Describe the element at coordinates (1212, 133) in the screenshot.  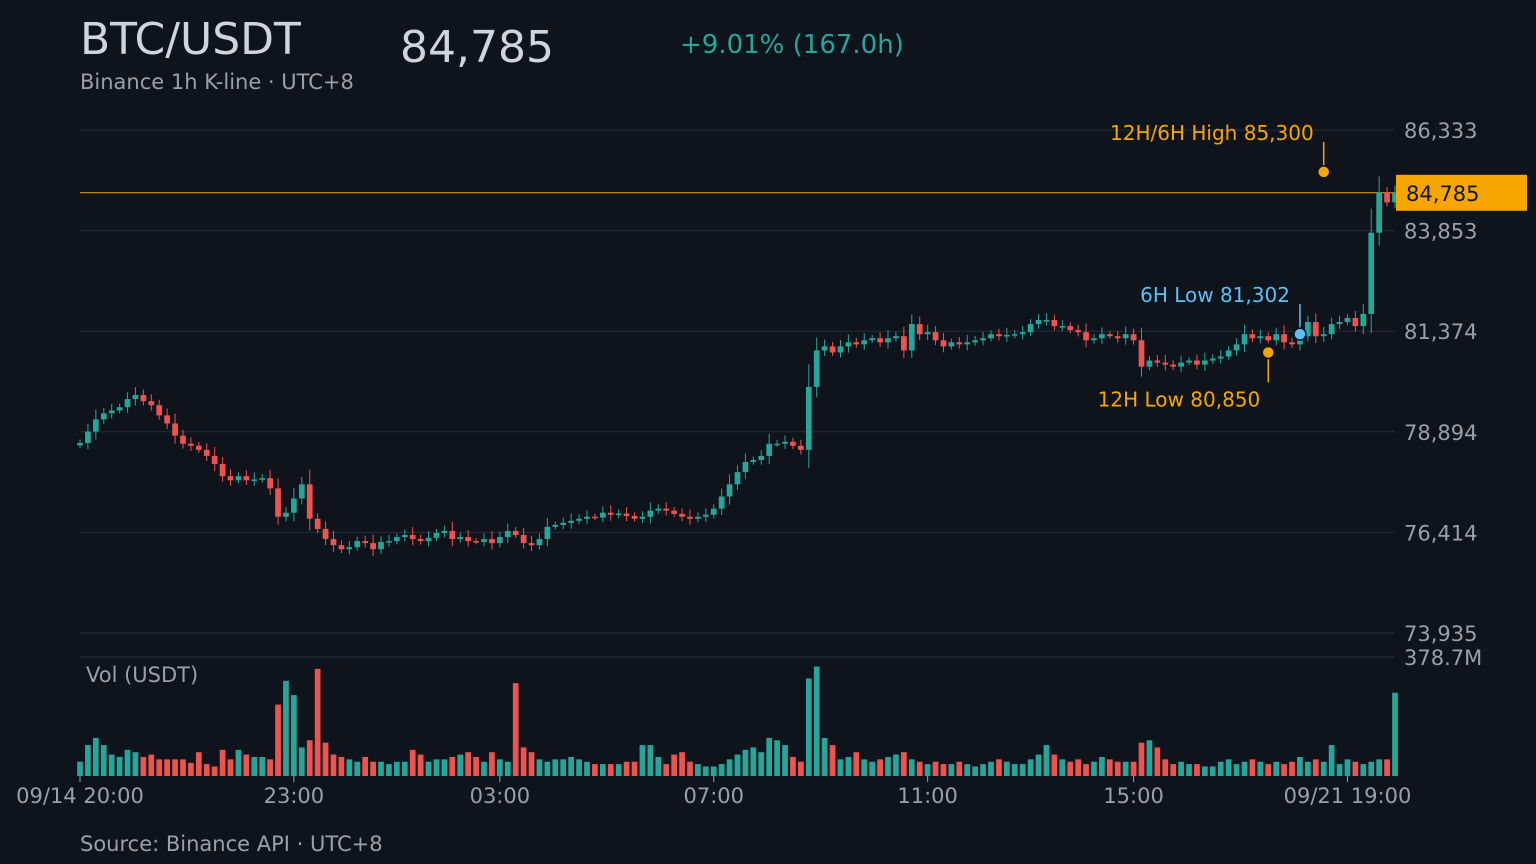
I see `annotation-label: 12H/6H High 85,300` at that location.